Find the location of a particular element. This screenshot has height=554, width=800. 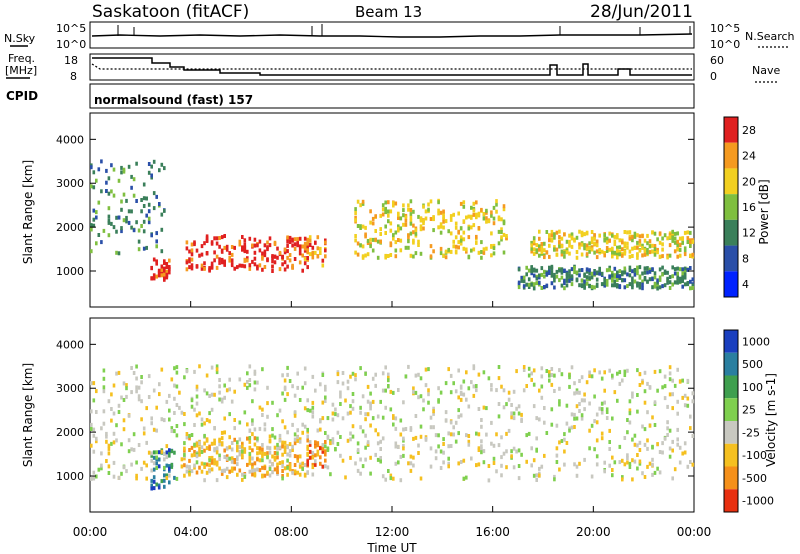

y-tick-label: 2000 is located at coordinates (70, 432).